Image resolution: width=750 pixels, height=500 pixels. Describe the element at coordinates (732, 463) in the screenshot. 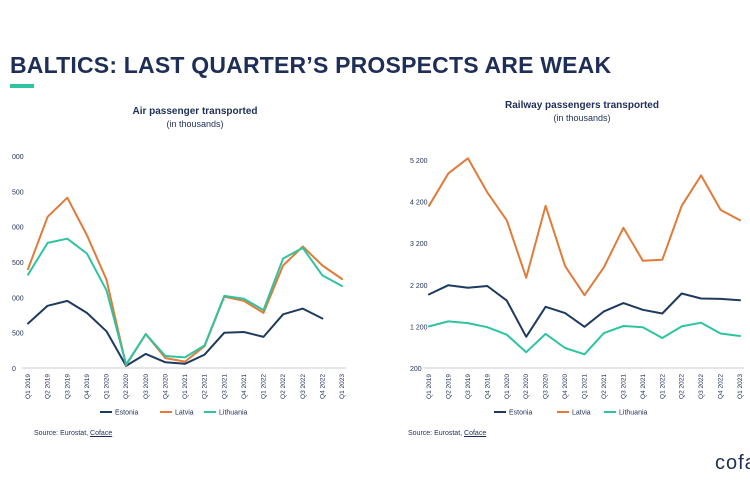

I see `coface-logo: cofa` at that location.